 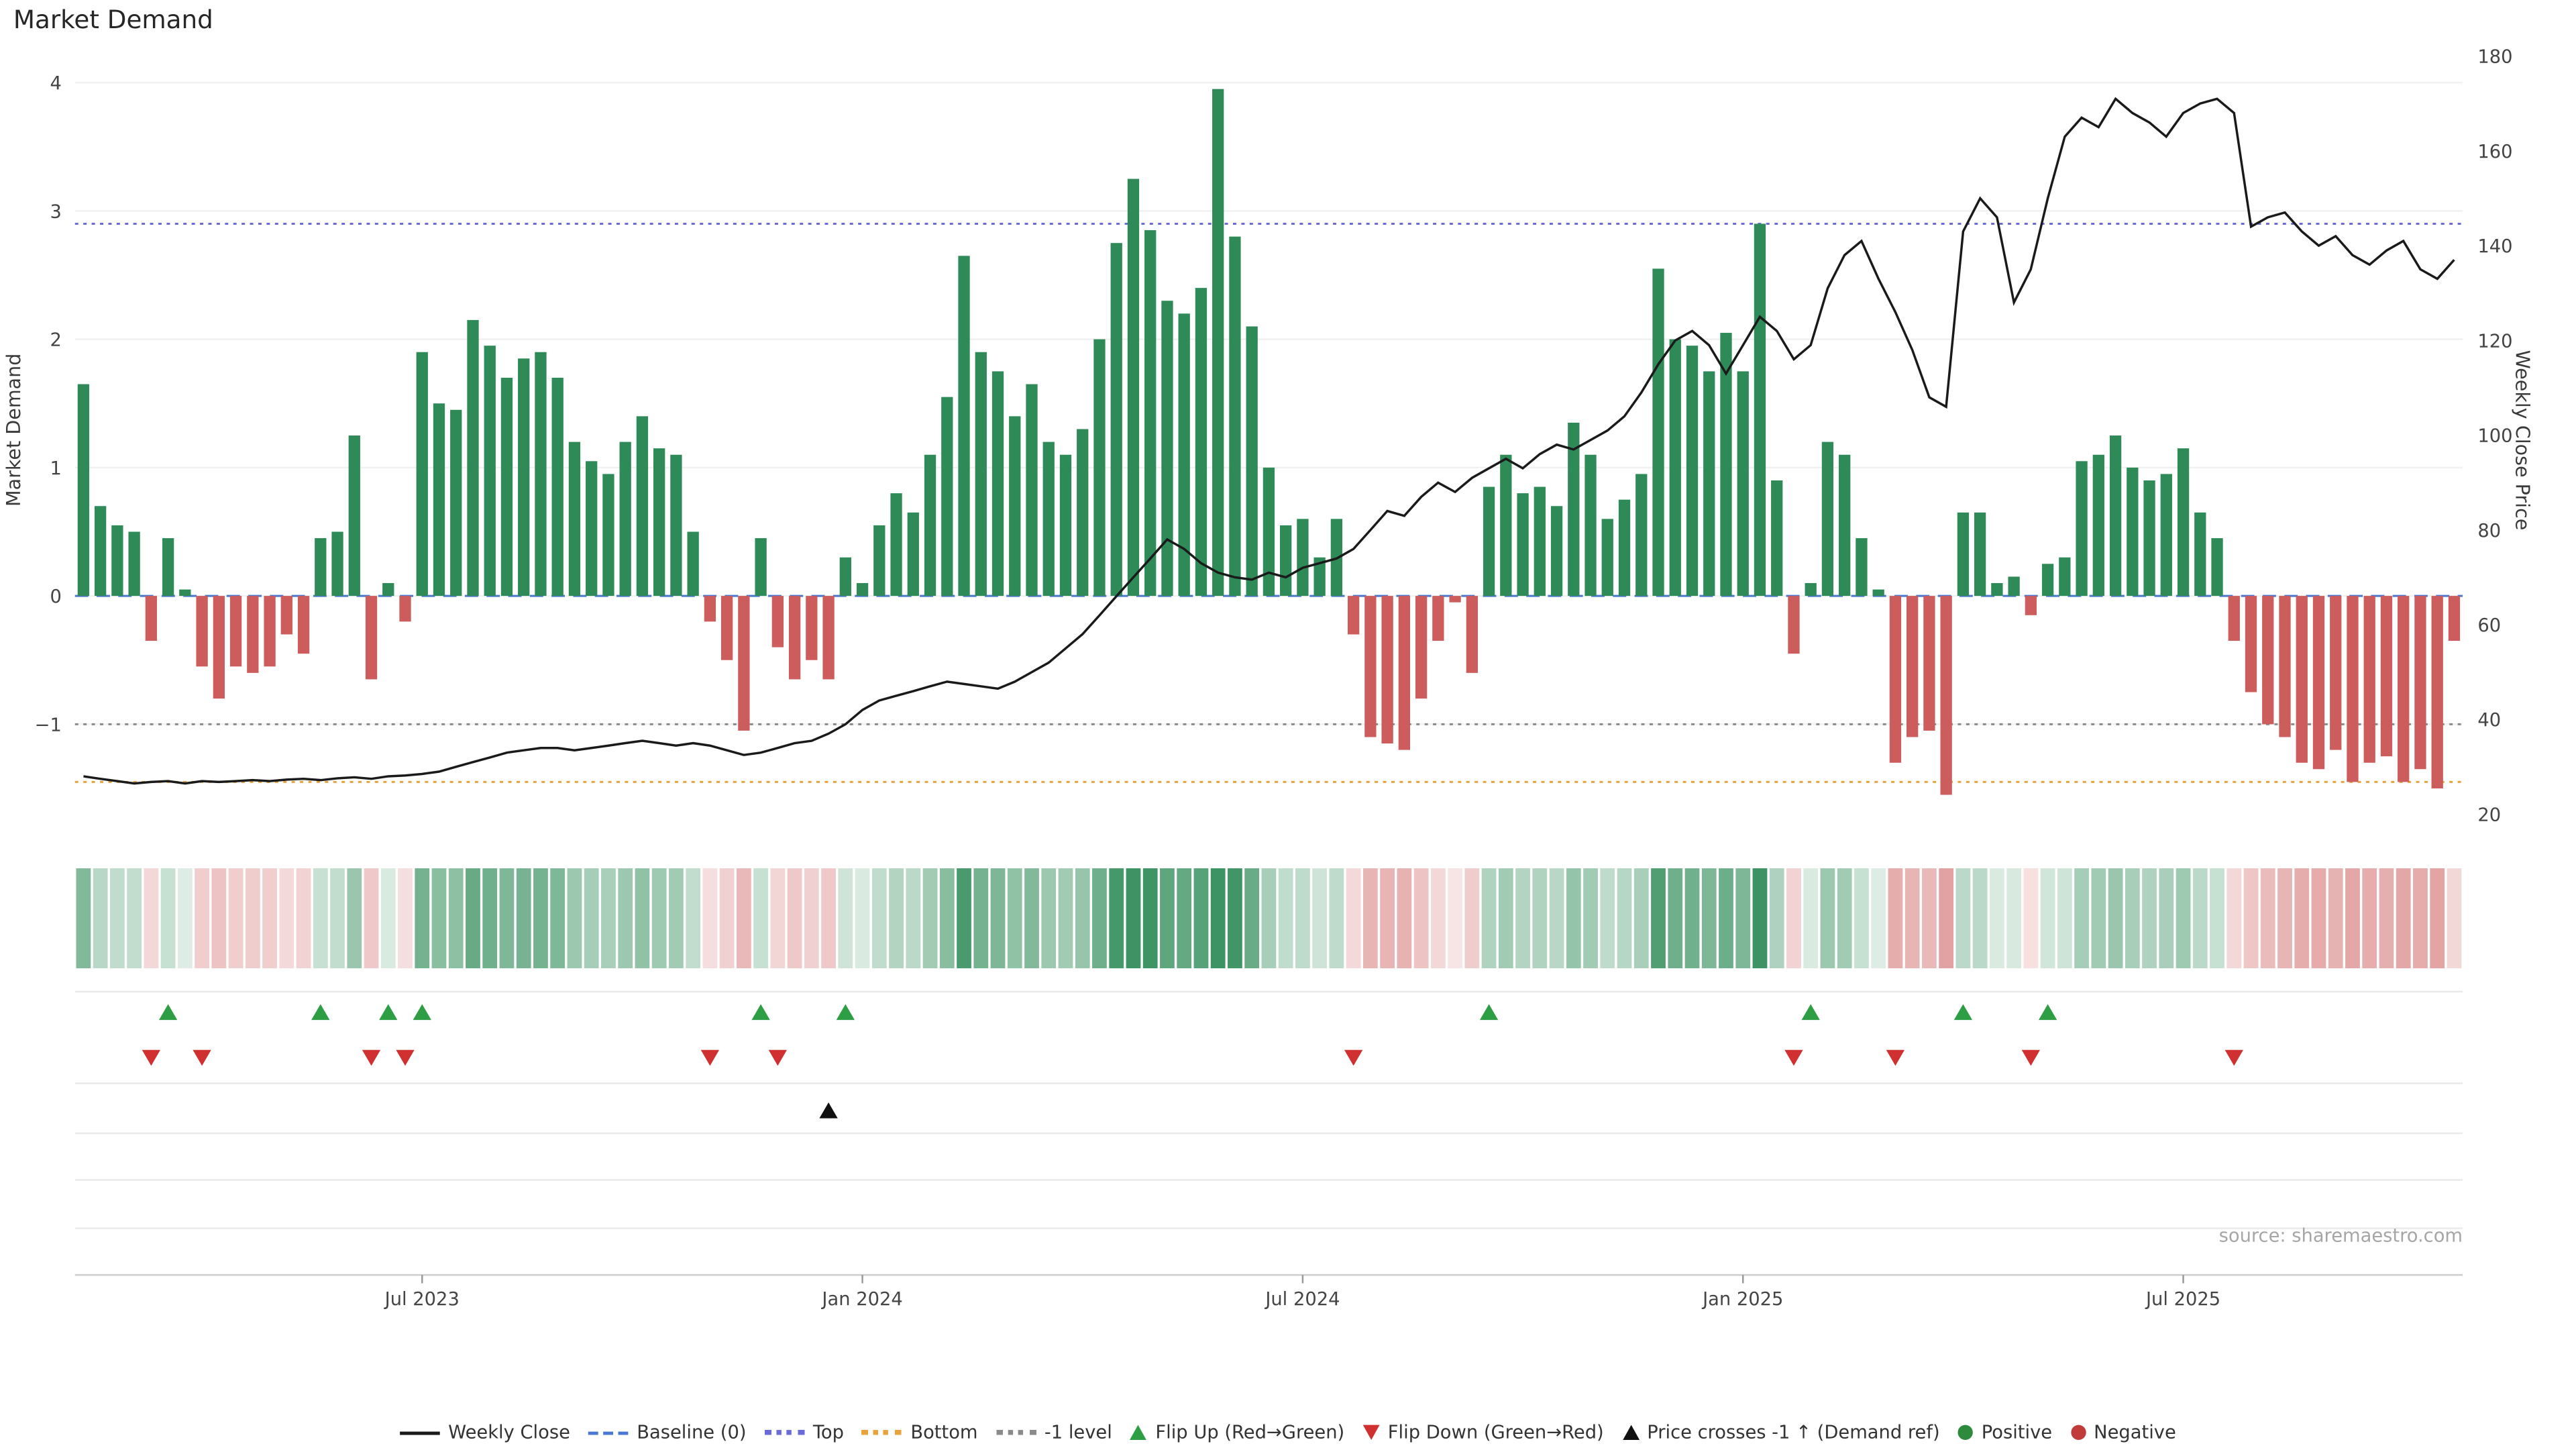 What do you see at coordinates (2340, 1236) in the screenshot?
I see `source-credit: source: sharemaestro.com` at bounding box center [2340, 1236].